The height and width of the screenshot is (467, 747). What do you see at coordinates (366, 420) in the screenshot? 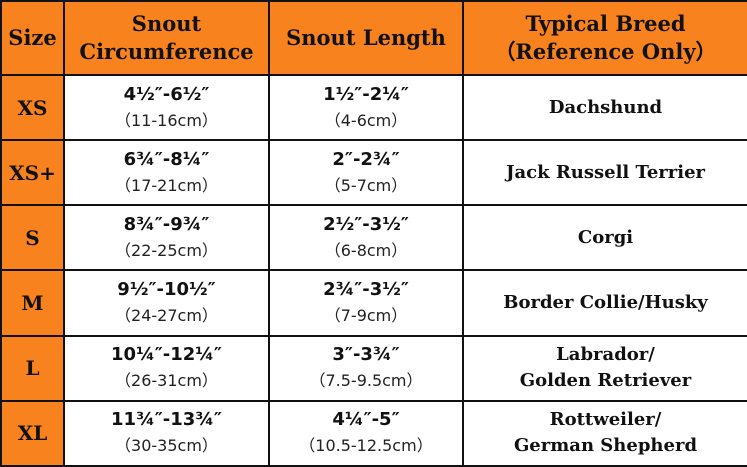
I see `length-inches: 4¼″-5″` at bounding box center [366, 420].